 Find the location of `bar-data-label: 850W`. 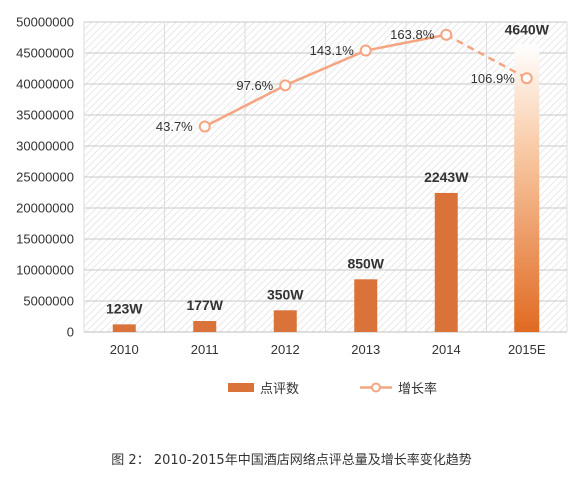

bar-data-label: 850W is located at coordinates (365, 263).